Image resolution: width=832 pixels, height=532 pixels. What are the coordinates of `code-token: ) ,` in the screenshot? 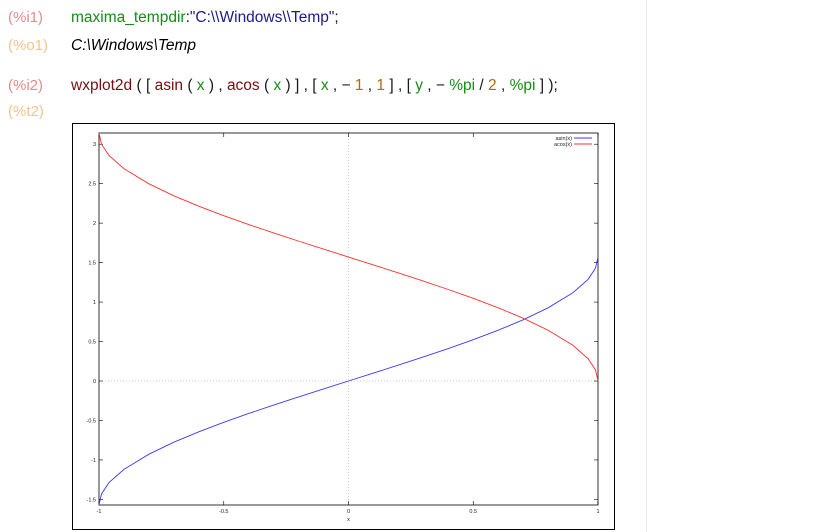 It's located at (215, 85).